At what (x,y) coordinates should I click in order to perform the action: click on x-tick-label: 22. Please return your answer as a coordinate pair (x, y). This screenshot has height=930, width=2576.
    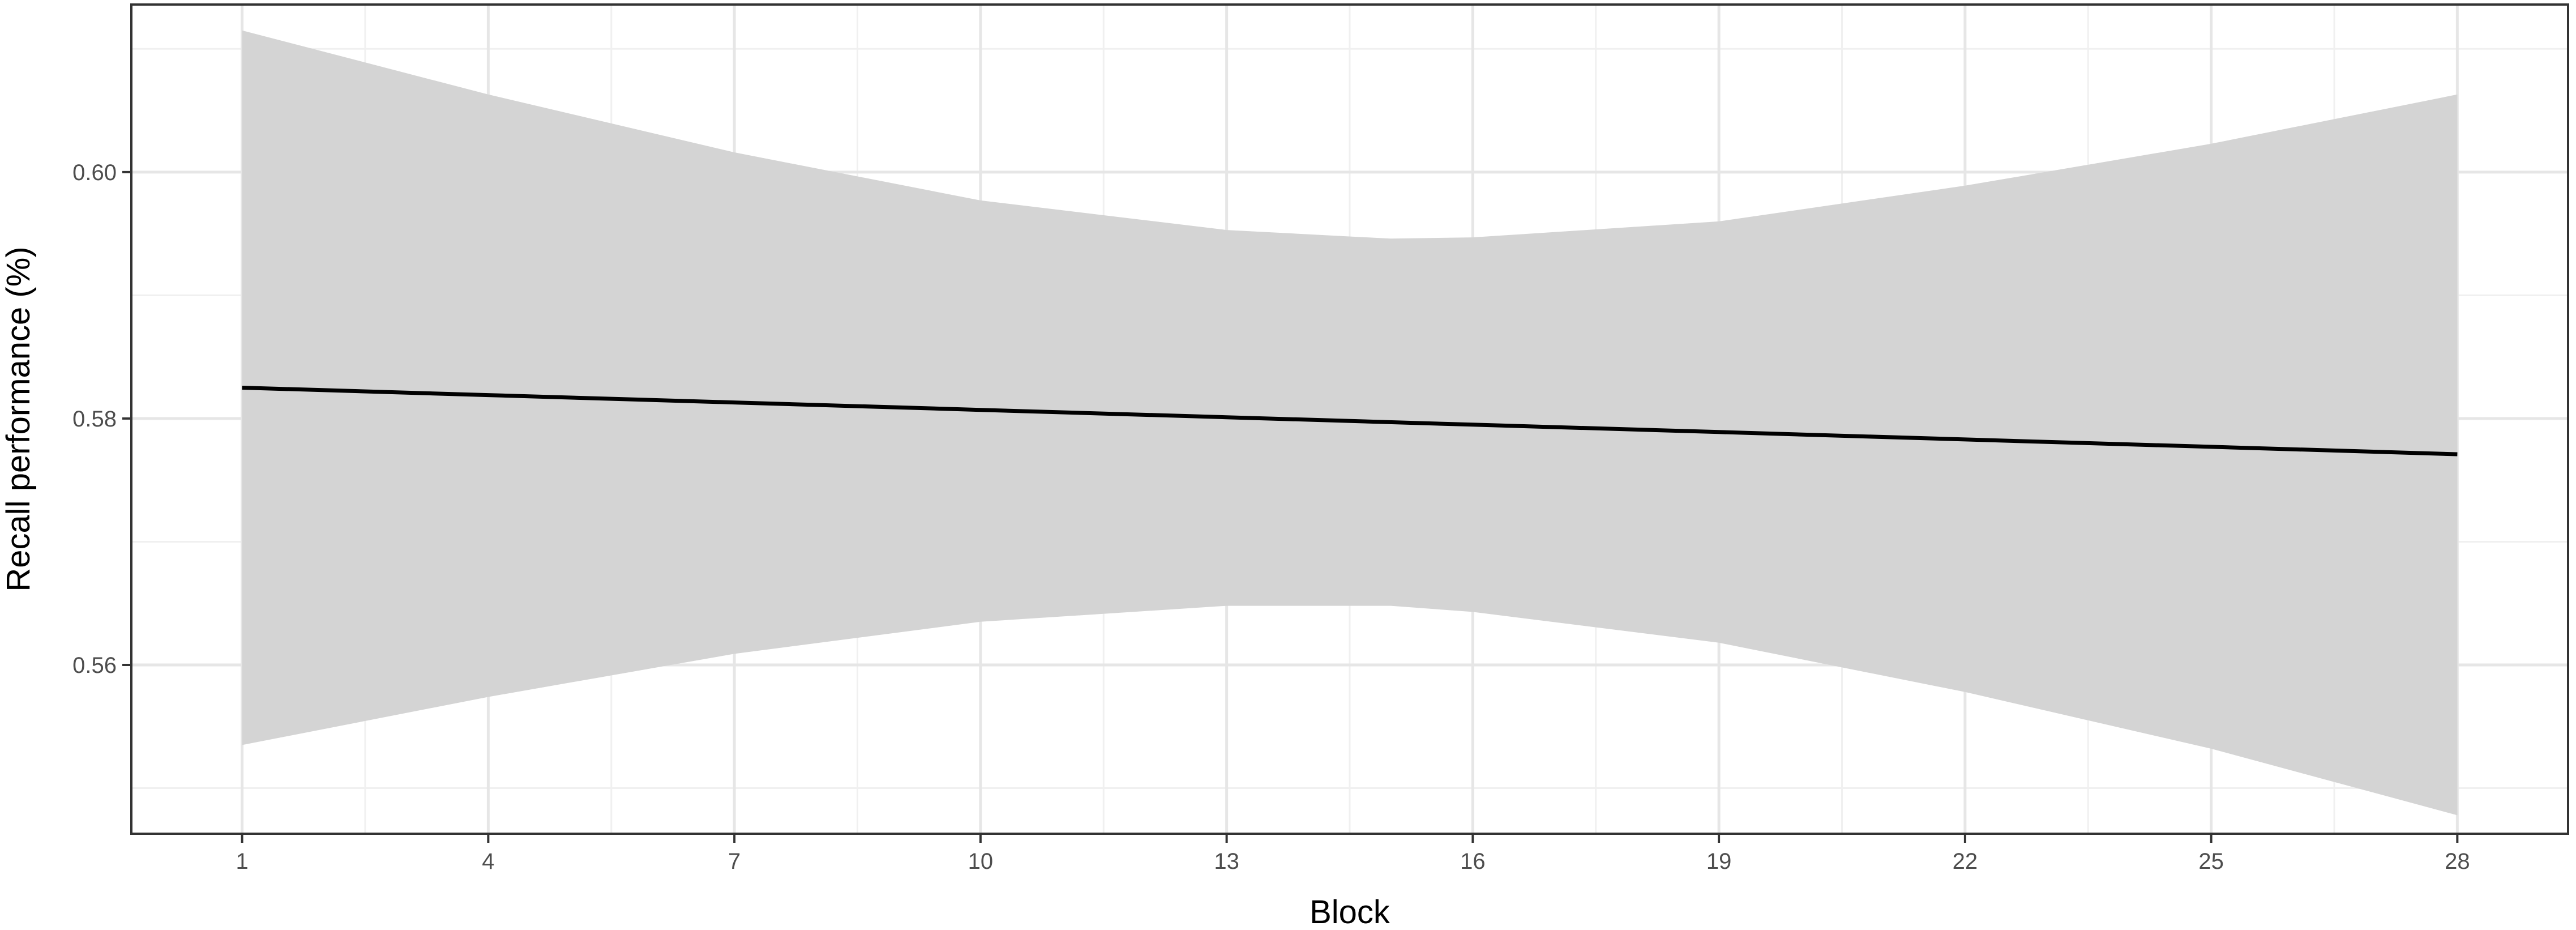
    Looking at the image, I should click on (1965, 861).